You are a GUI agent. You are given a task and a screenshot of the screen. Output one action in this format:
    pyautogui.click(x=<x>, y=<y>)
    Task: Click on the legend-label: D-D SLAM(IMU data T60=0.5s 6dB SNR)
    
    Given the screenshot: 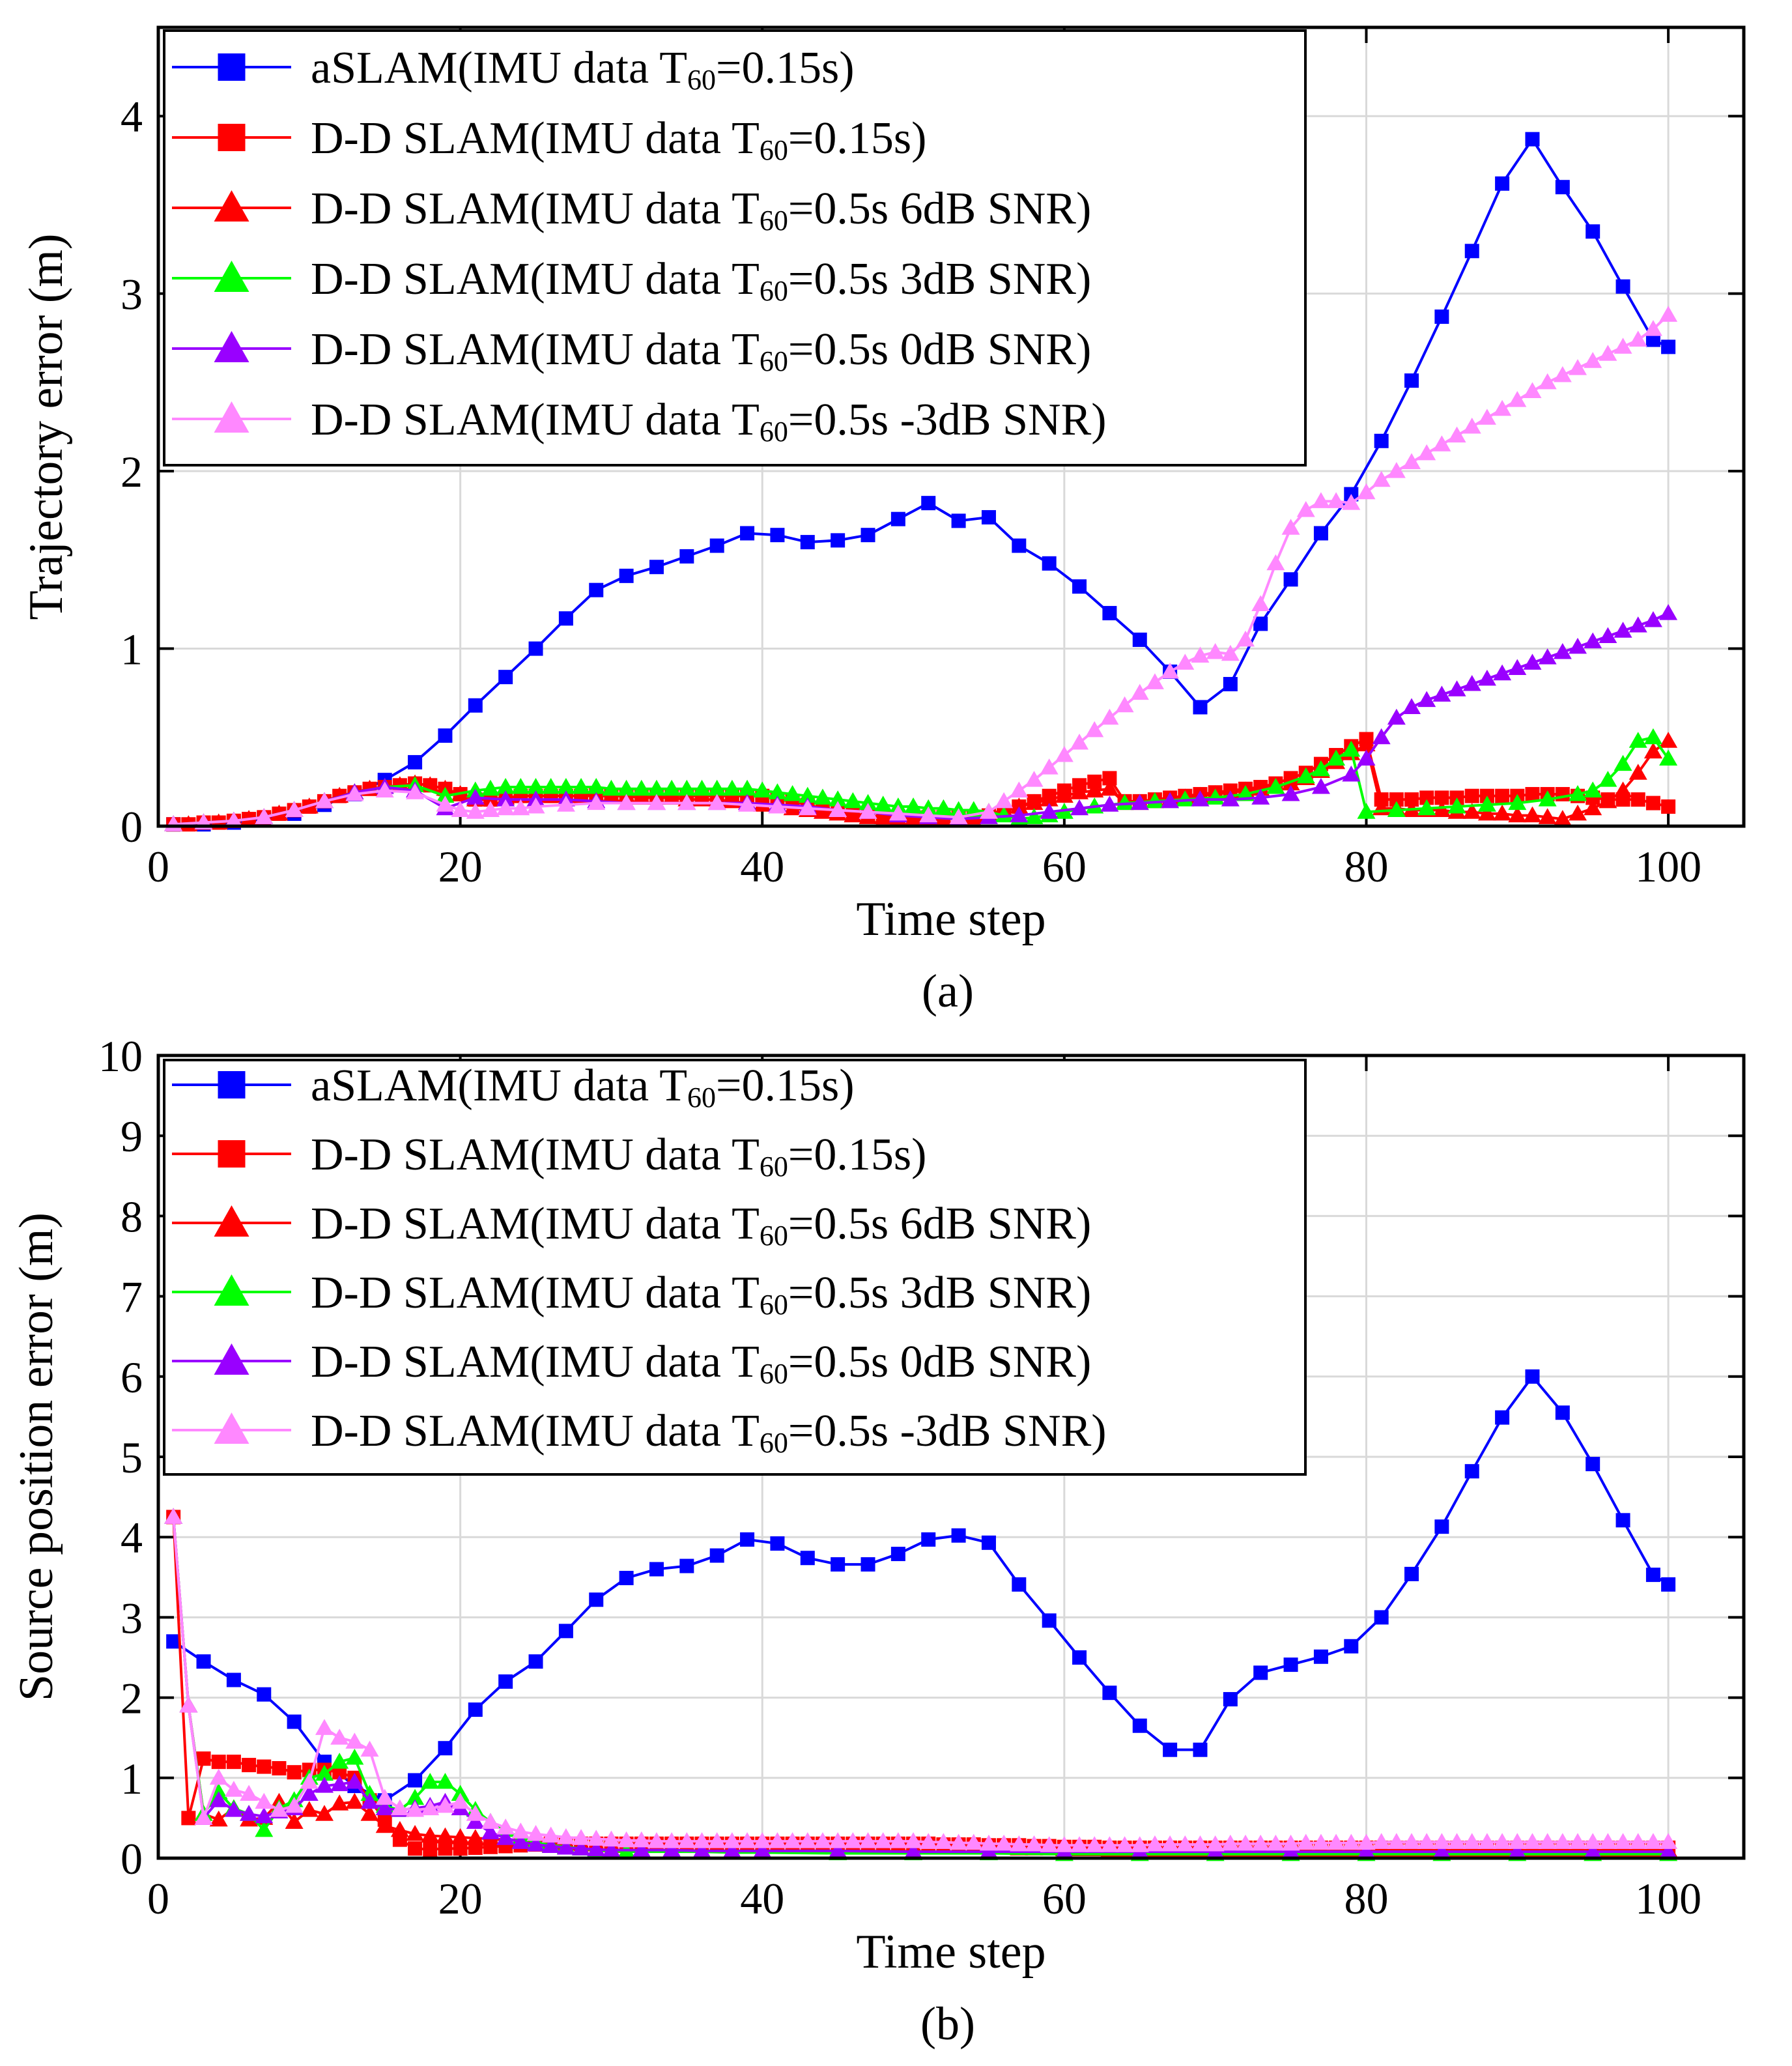 What is the action you would take?
    pyautogui.click(x=701, y=1225)
    